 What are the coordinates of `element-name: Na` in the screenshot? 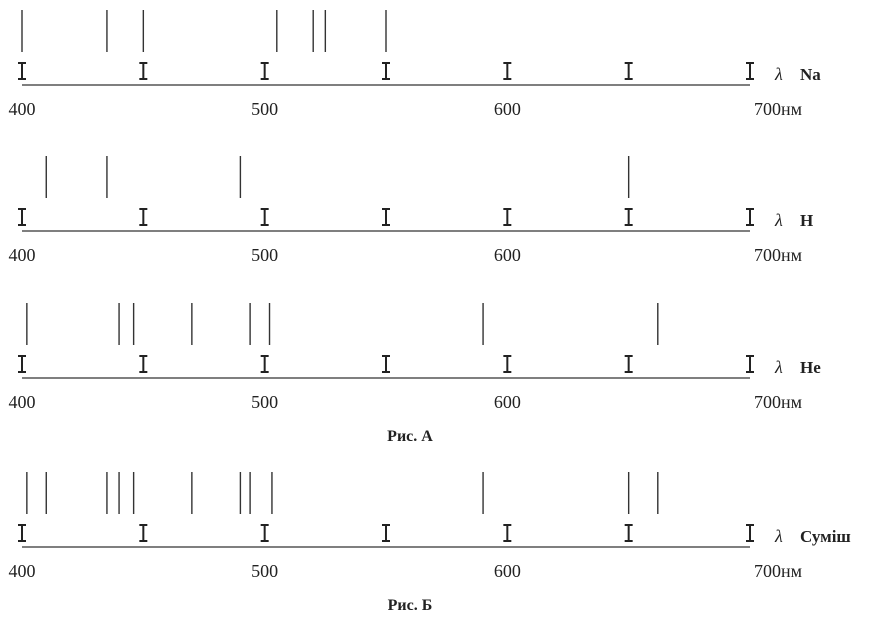 It's located at (810, 74).